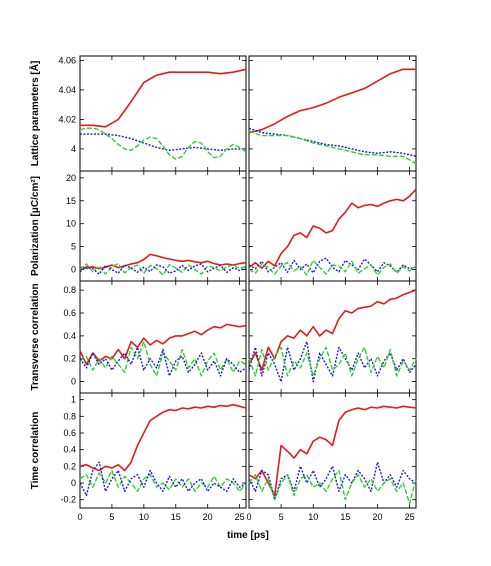 Image resolution: width=491 pixels, height=566 pixels. Describe the element at coordinates (67, 119) in the screenshot. I see `y-tick-label: 4.02` at that location.